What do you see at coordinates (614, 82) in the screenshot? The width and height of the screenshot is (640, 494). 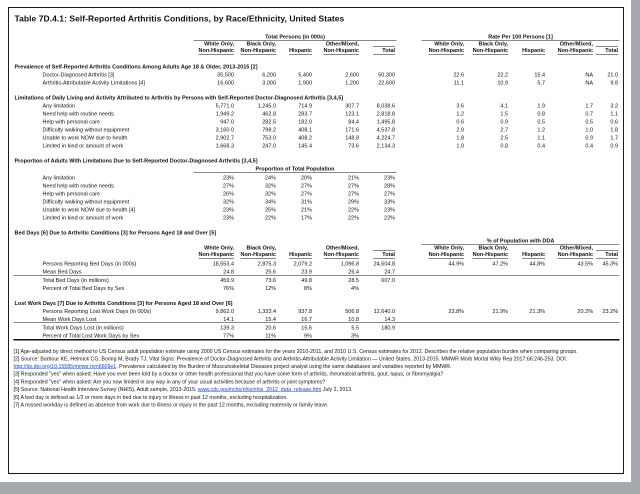 I see `data-cell: 9.8` at bounding box center [614, 82].